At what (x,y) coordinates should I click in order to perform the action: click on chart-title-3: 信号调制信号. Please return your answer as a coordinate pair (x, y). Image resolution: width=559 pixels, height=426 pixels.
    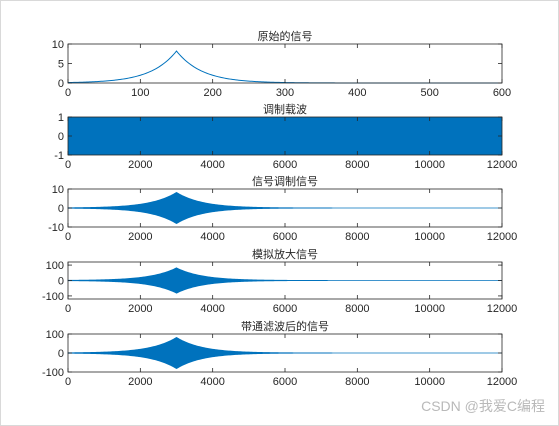
    Looking at the image, I should click on (285, 181).